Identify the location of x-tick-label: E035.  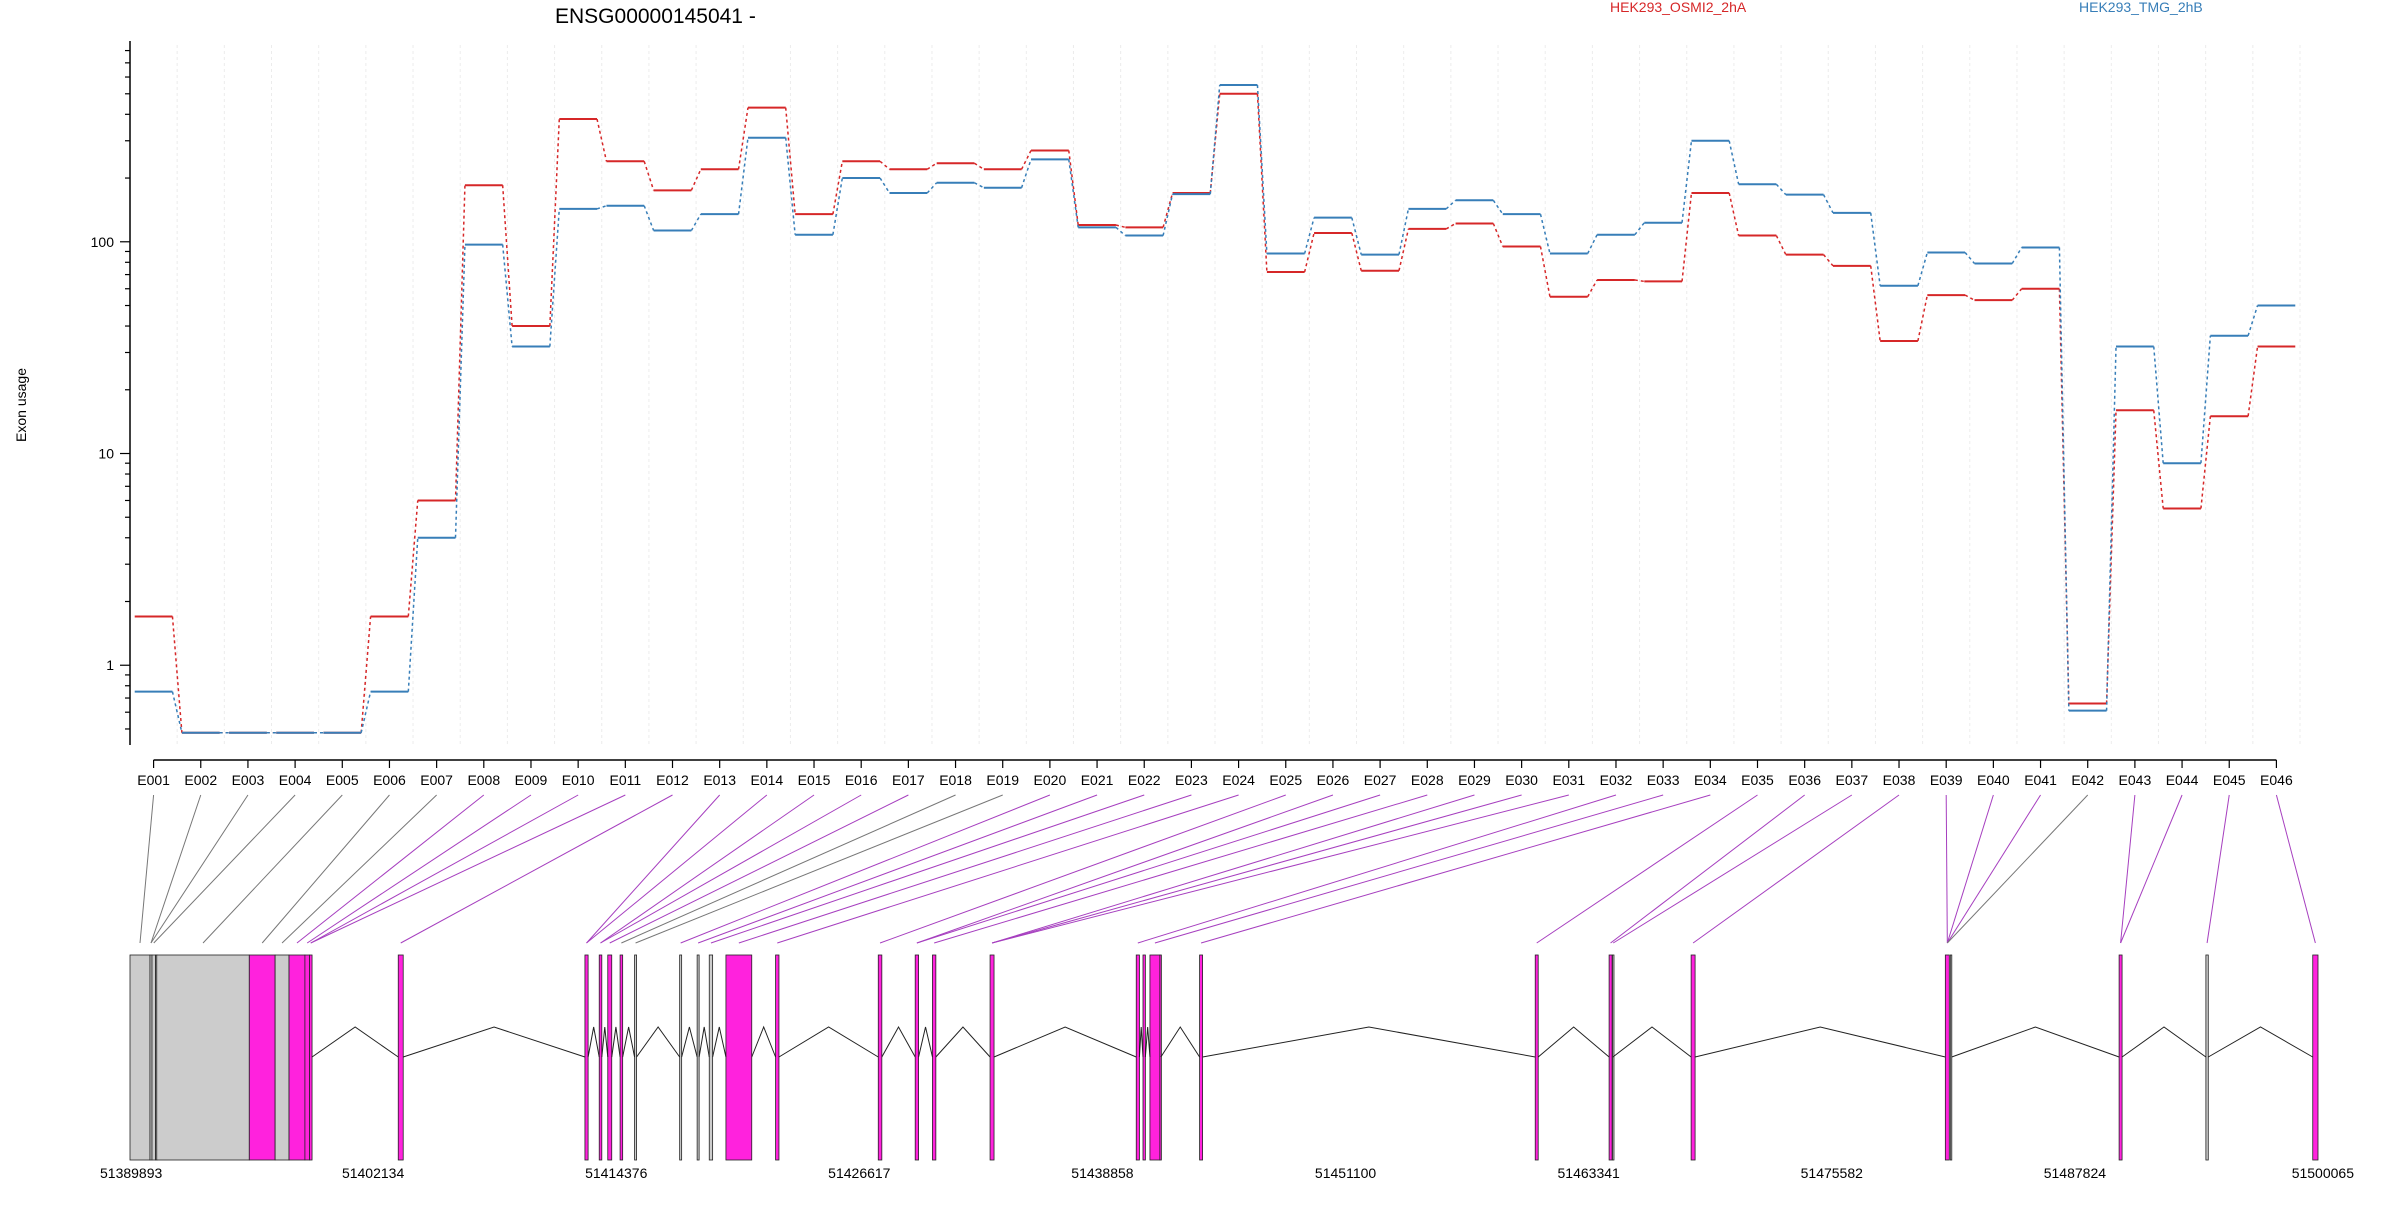
(1757, 780).